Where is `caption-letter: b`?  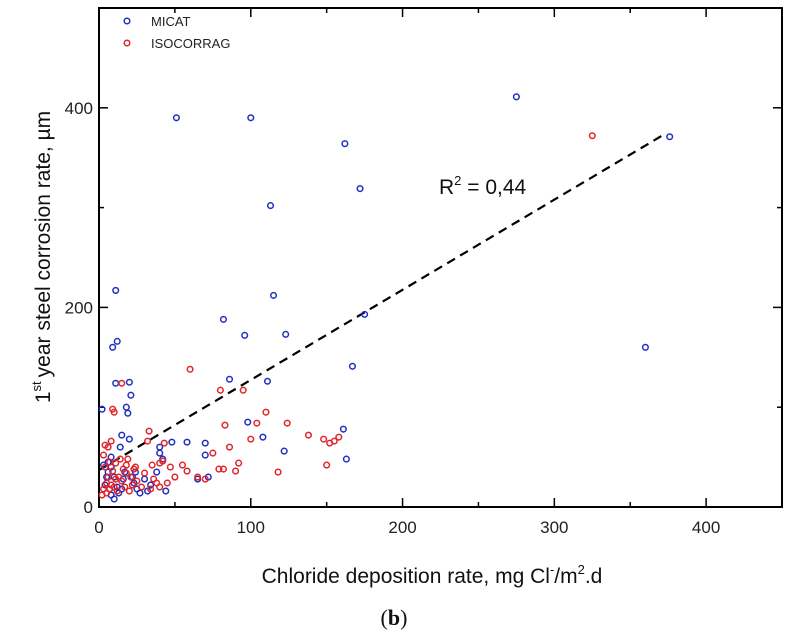
caption-letter: b is located at coordinates (394, 617).